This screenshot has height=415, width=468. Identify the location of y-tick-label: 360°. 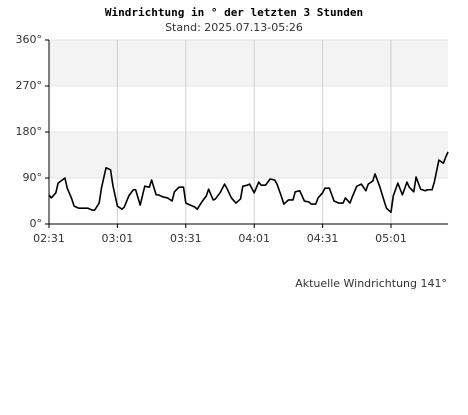
(29, 39).